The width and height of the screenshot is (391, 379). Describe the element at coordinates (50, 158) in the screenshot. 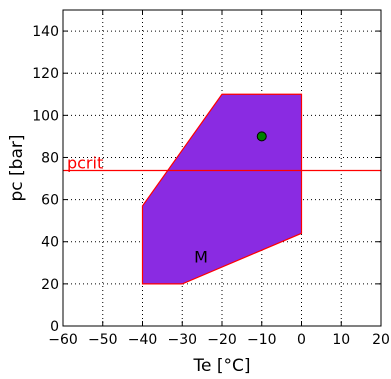

I see `y-tick-label: 80` at that location.